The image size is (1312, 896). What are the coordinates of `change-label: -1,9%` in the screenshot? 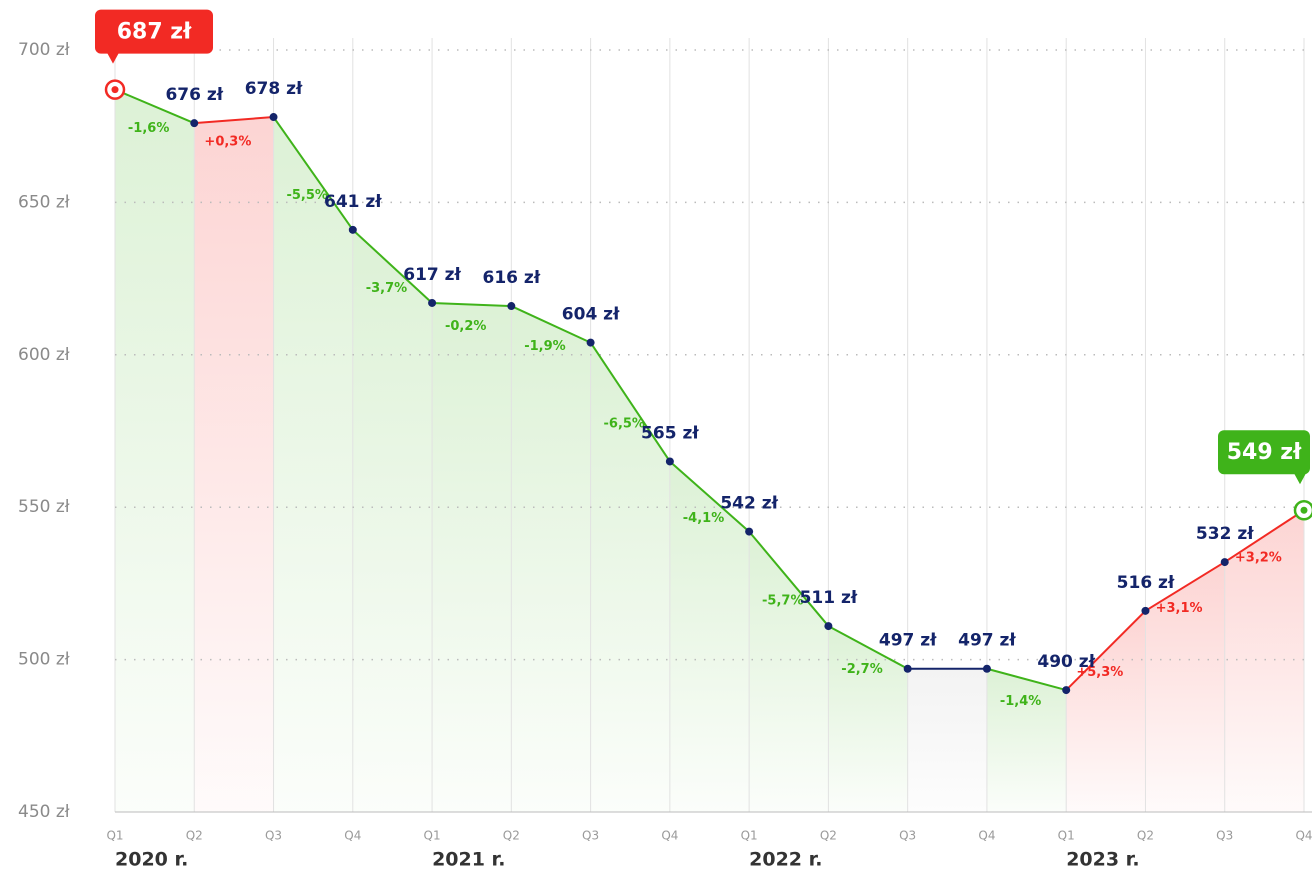 It's located at (544, 346).